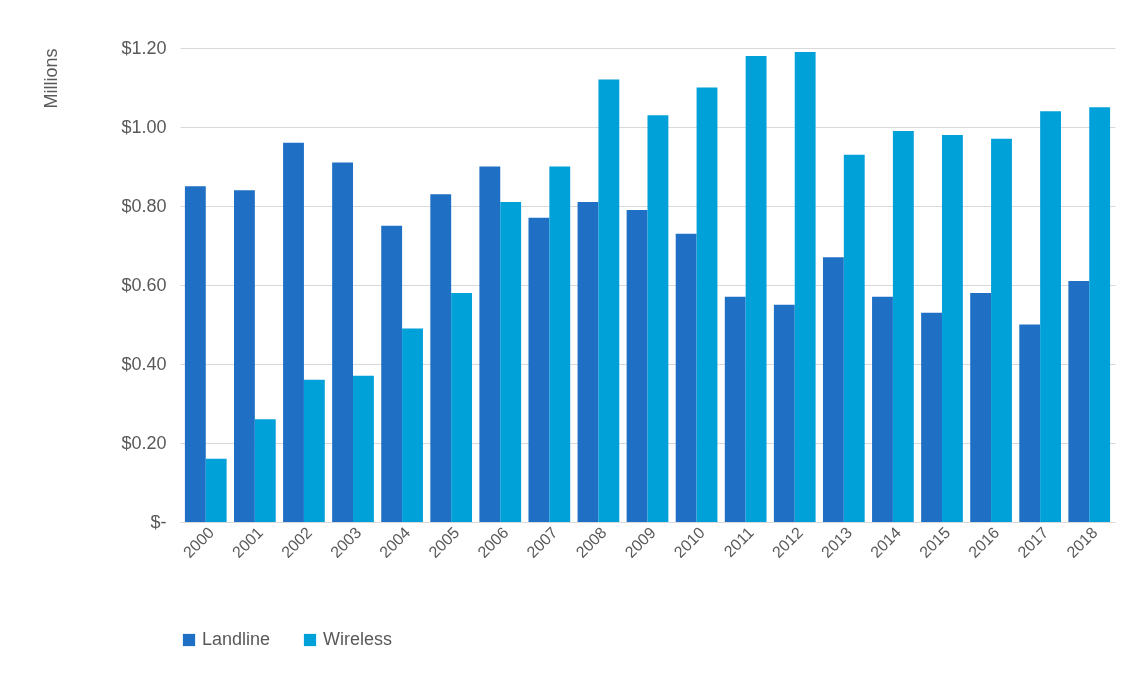  I want to click on legend-label: Landline, so click(236, 639).